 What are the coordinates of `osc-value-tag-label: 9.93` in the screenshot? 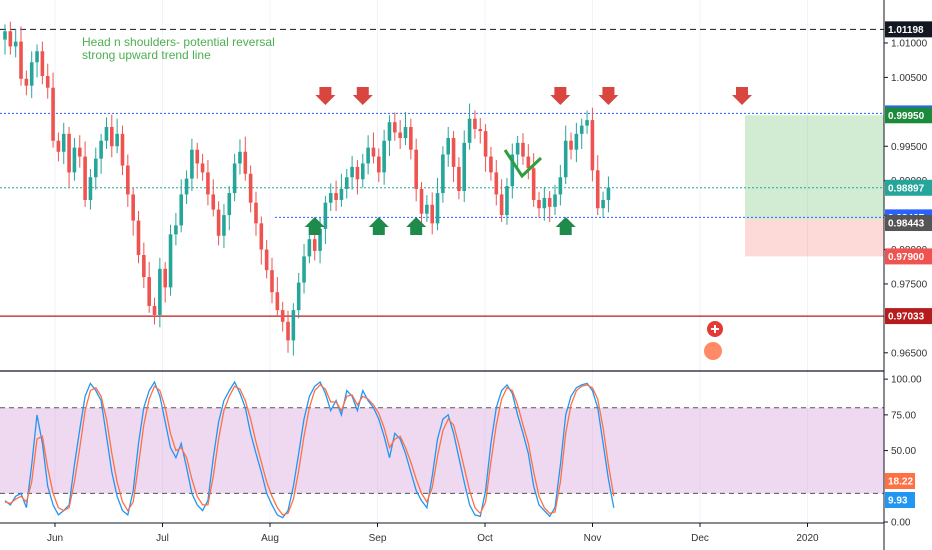 It's located at (898, 501).